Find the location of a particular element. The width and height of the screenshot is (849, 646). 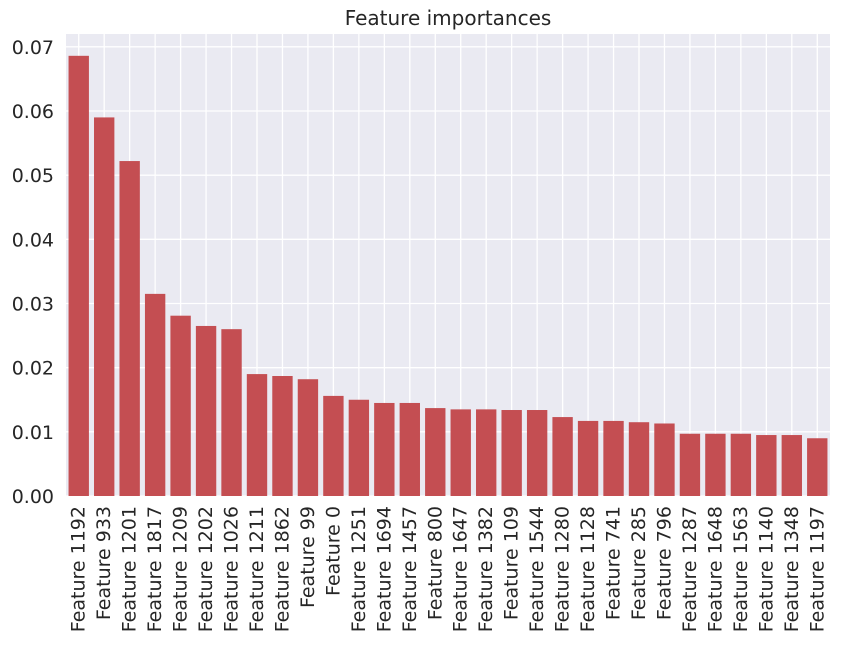

x-tick-label: Feature 1694 is located at coordinates (384, 569).